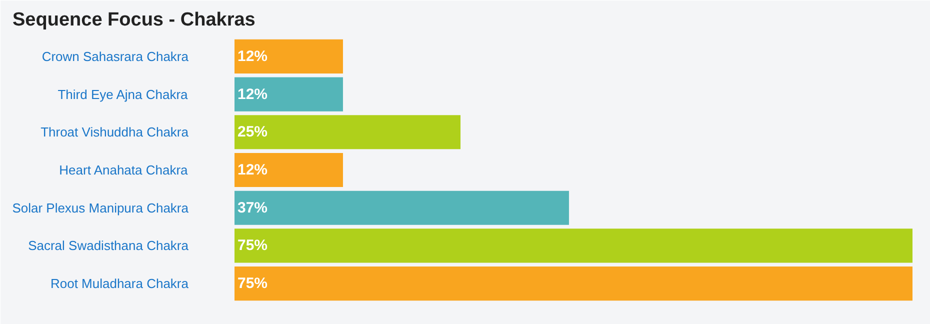 The image size is (930, 324). I want to click on data-label: 25%, so click(253, 132).